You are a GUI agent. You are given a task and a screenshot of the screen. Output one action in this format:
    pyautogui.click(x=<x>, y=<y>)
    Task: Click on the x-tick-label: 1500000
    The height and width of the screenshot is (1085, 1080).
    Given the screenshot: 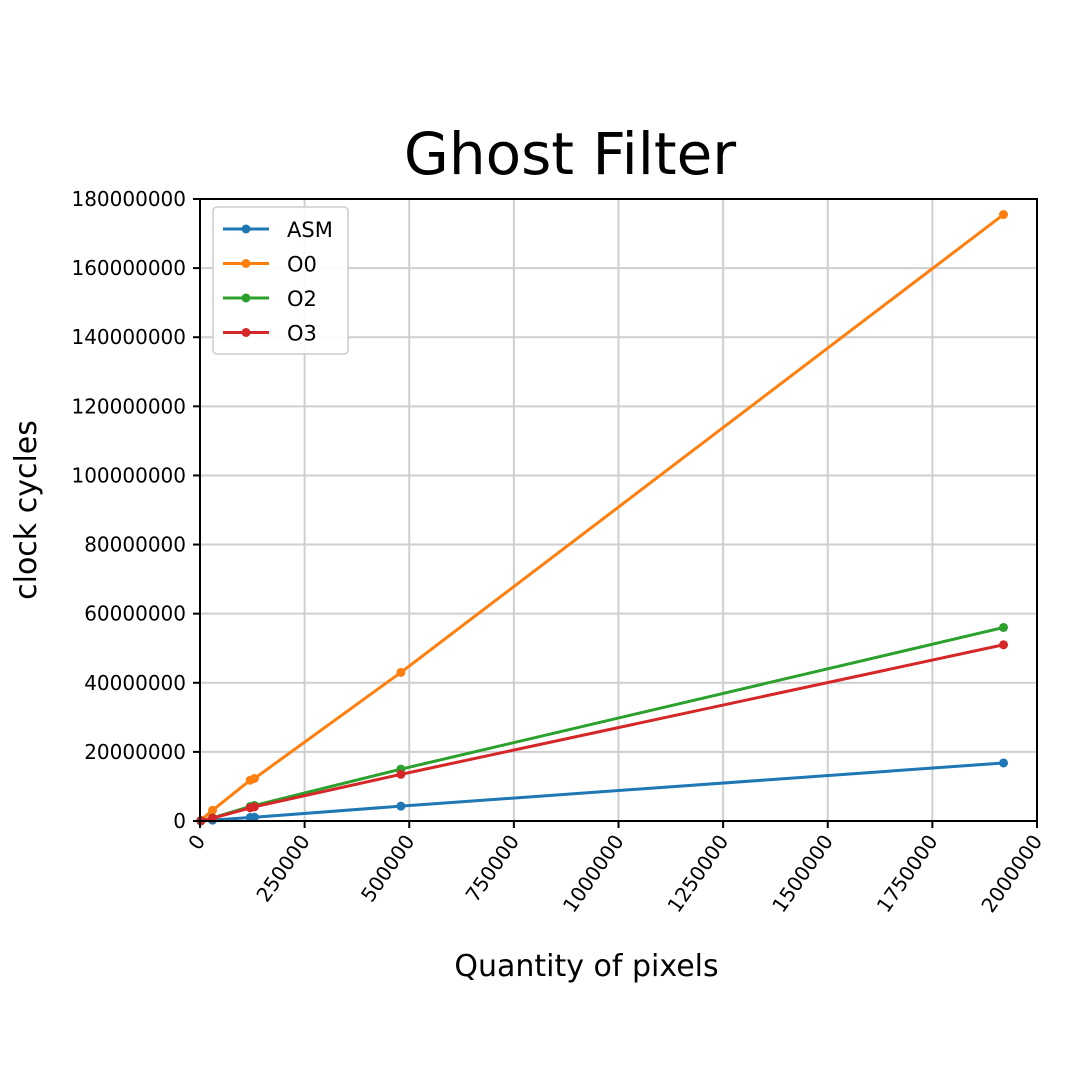 What is the action you would take?
    pyautogui.click(x=802, y=873)
    